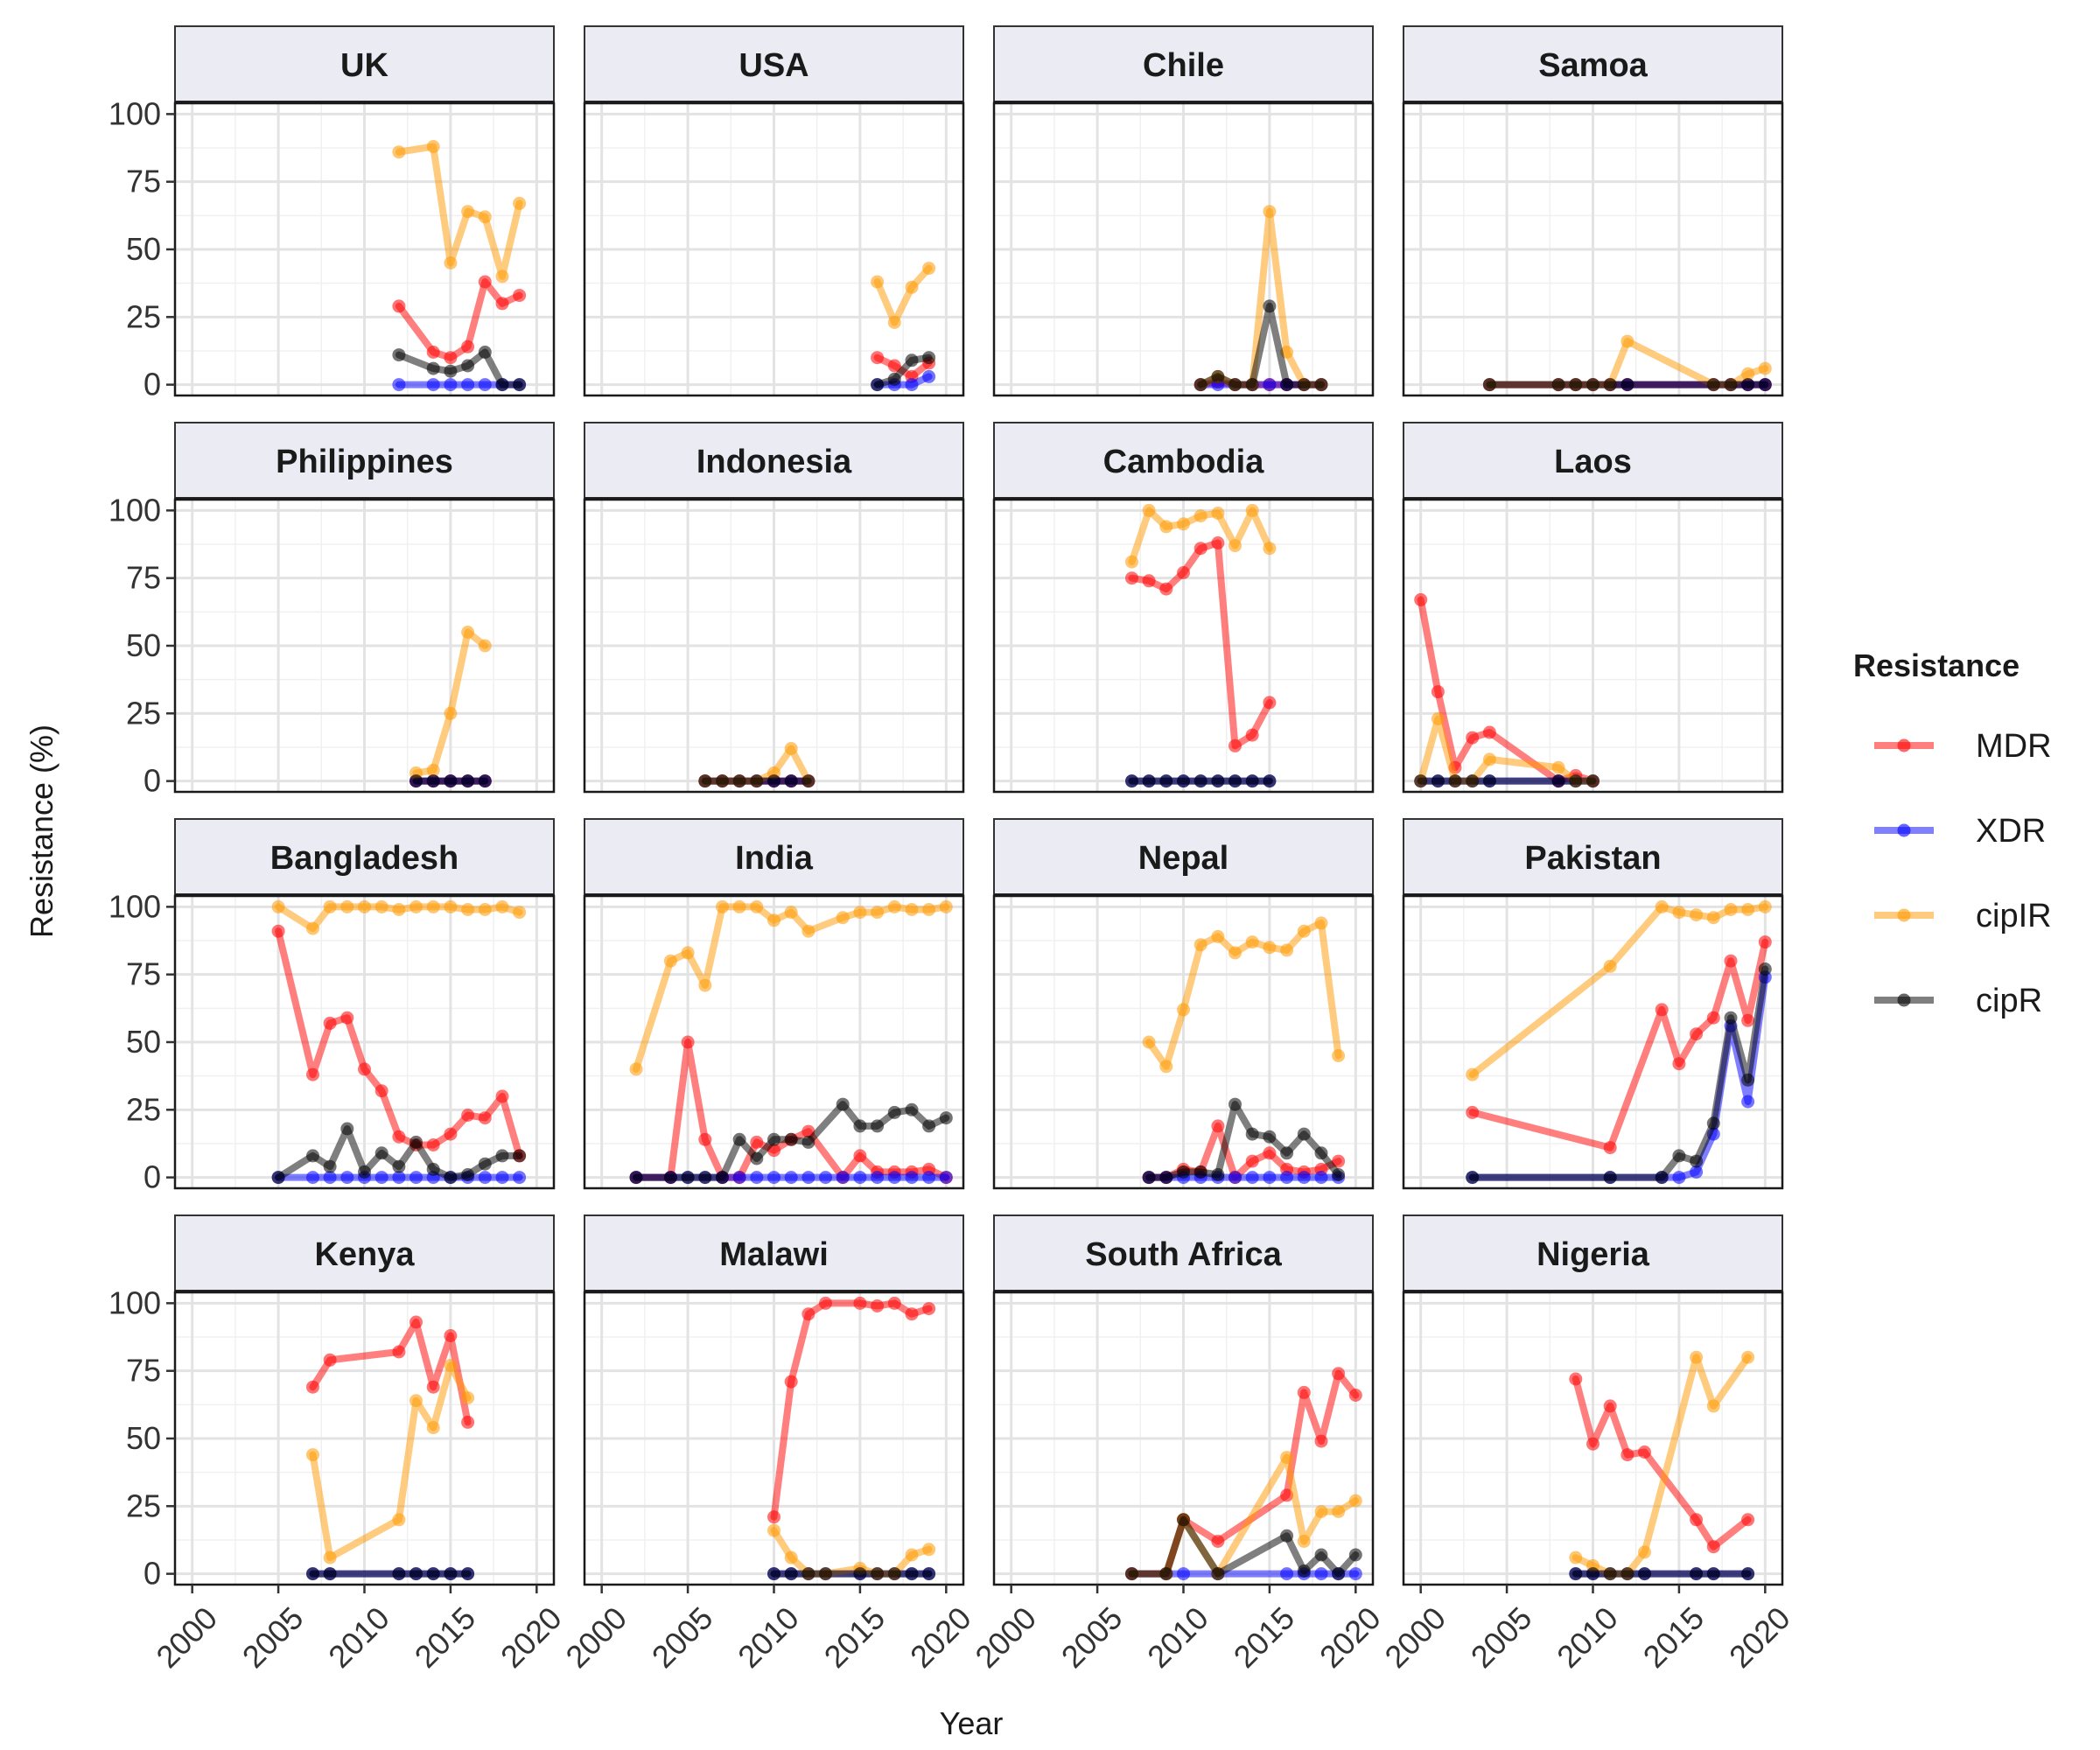  What do you see at coordinates (1593, 646) in the screenshot?
I see `panel-border` at bounding box center [1593, 646].